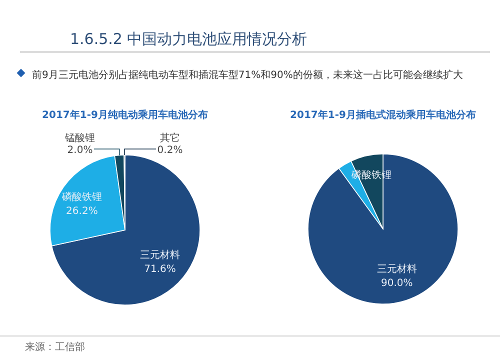 This screenshot has height=362, width=500. I want to click on text: 1.6.5.2 中国动力电池应用情况分析, so click(189, 39).